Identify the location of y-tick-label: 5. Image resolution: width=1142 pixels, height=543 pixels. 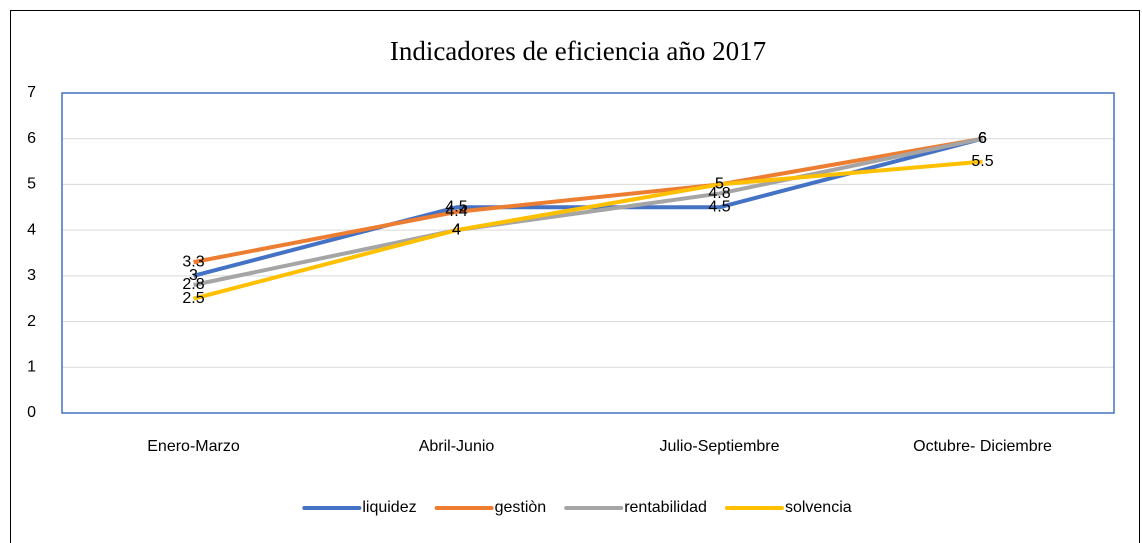
(31, 184).